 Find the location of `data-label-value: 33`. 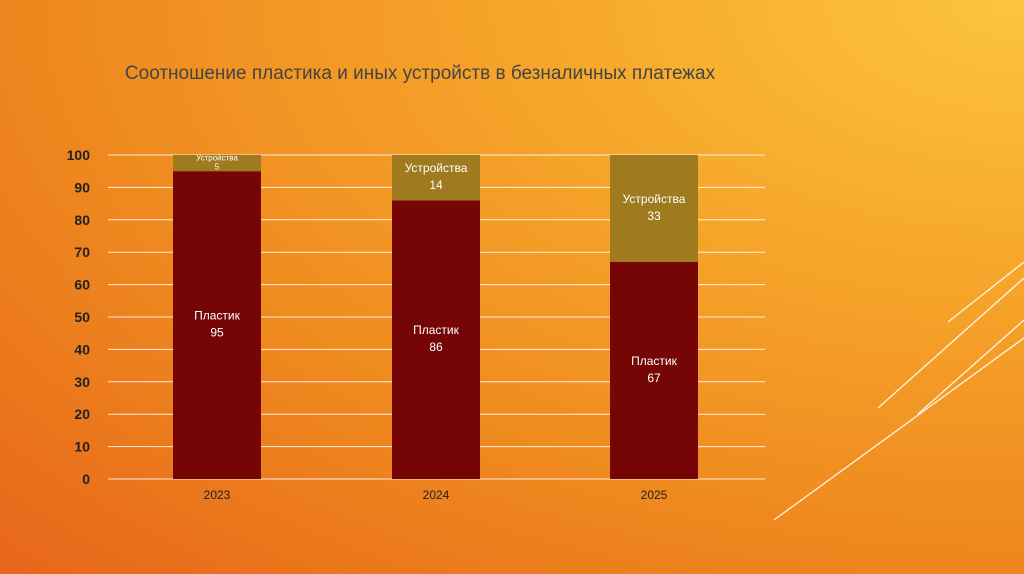

data-label-value: 33 is located at coordinates (654, 216).